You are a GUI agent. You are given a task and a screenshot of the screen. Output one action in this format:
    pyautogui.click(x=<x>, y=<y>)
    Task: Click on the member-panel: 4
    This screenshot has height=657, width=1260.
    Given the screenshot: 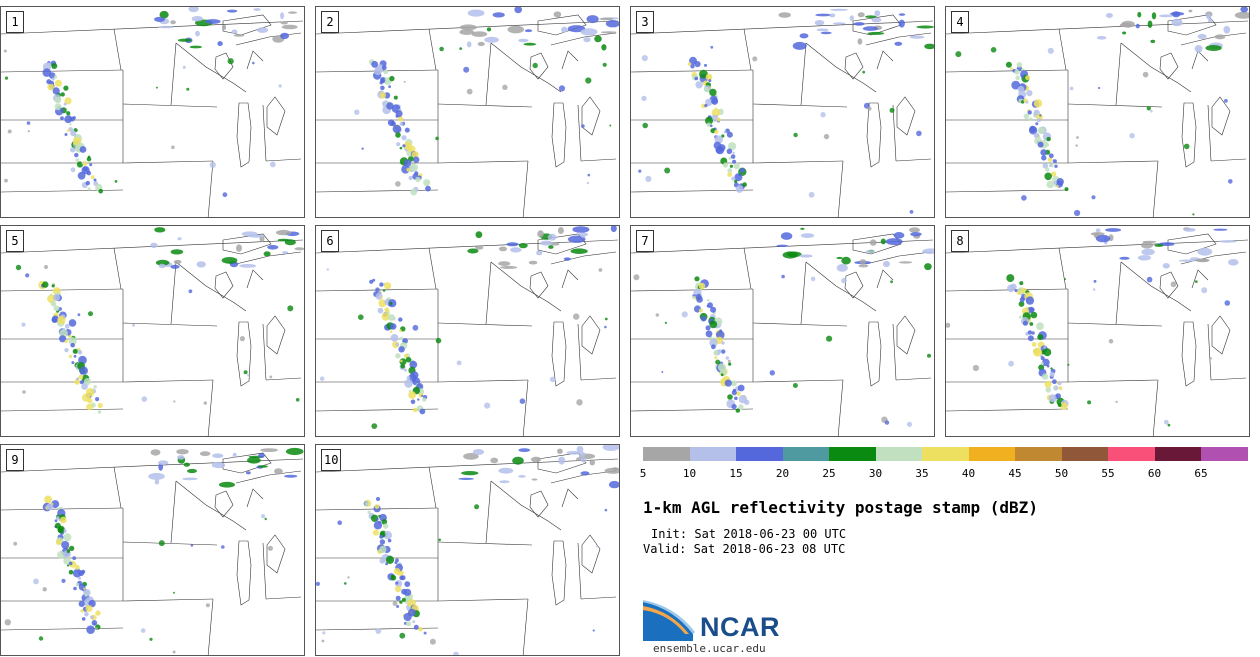 What is the action you would take?
    pyautogui.click(x=1097, y=112)
    